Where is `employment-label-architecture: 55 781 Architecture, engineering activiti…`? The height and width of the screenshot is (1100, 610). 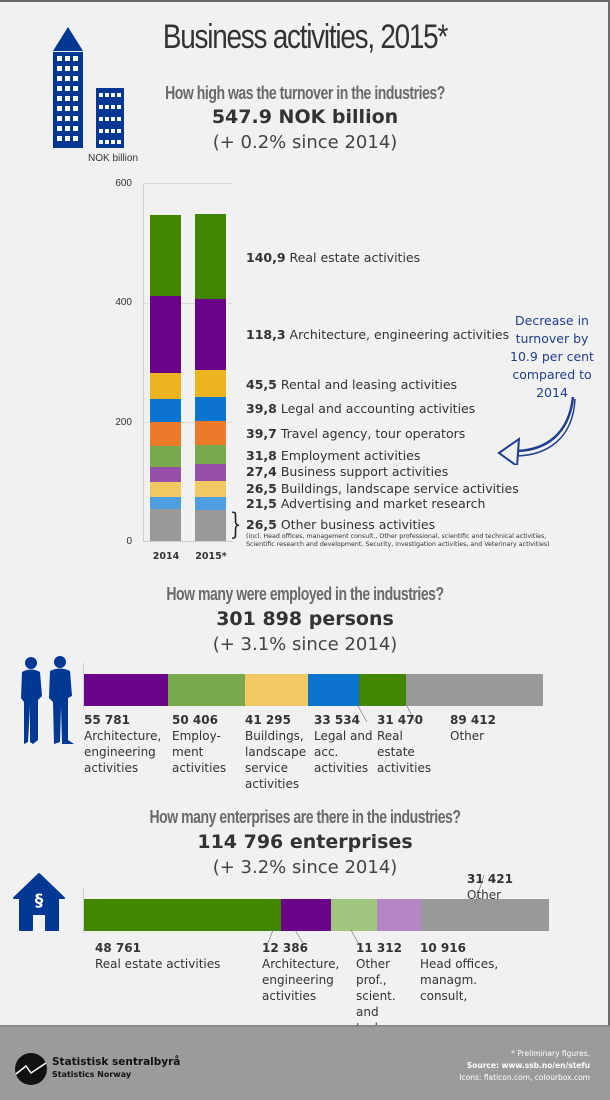 employment-label-architecture: 55 781 Architecture, engineering activiti… is located at coordinates (123, 744).